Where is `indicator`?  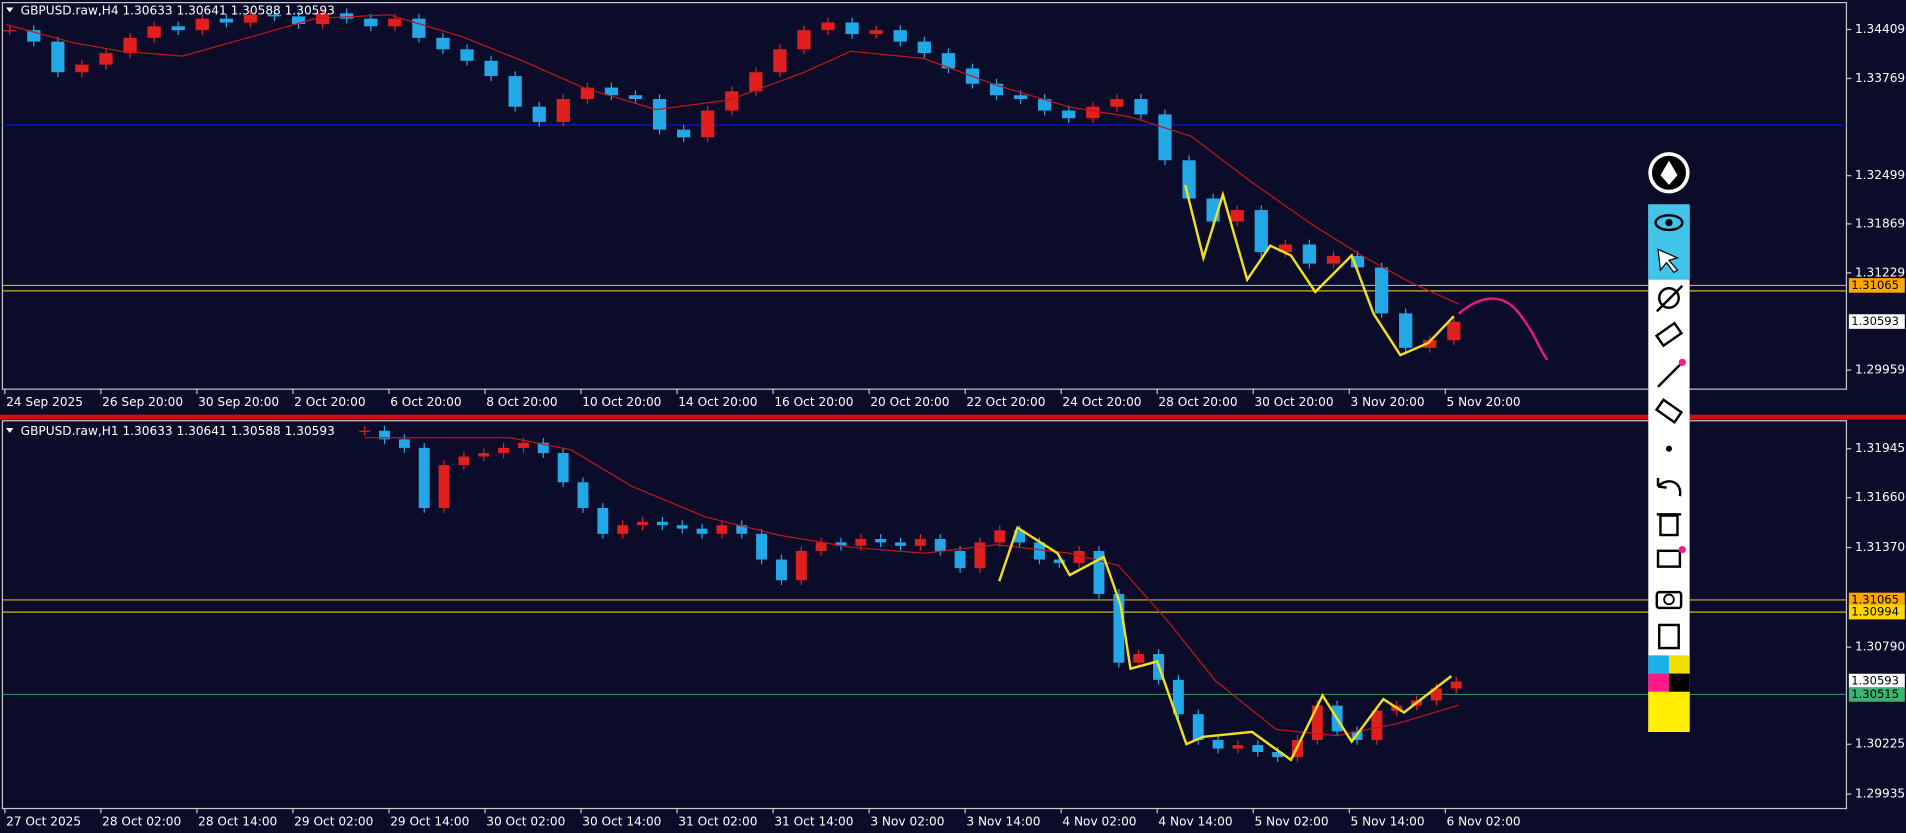 indicator is located at coordinates (1682, 549).